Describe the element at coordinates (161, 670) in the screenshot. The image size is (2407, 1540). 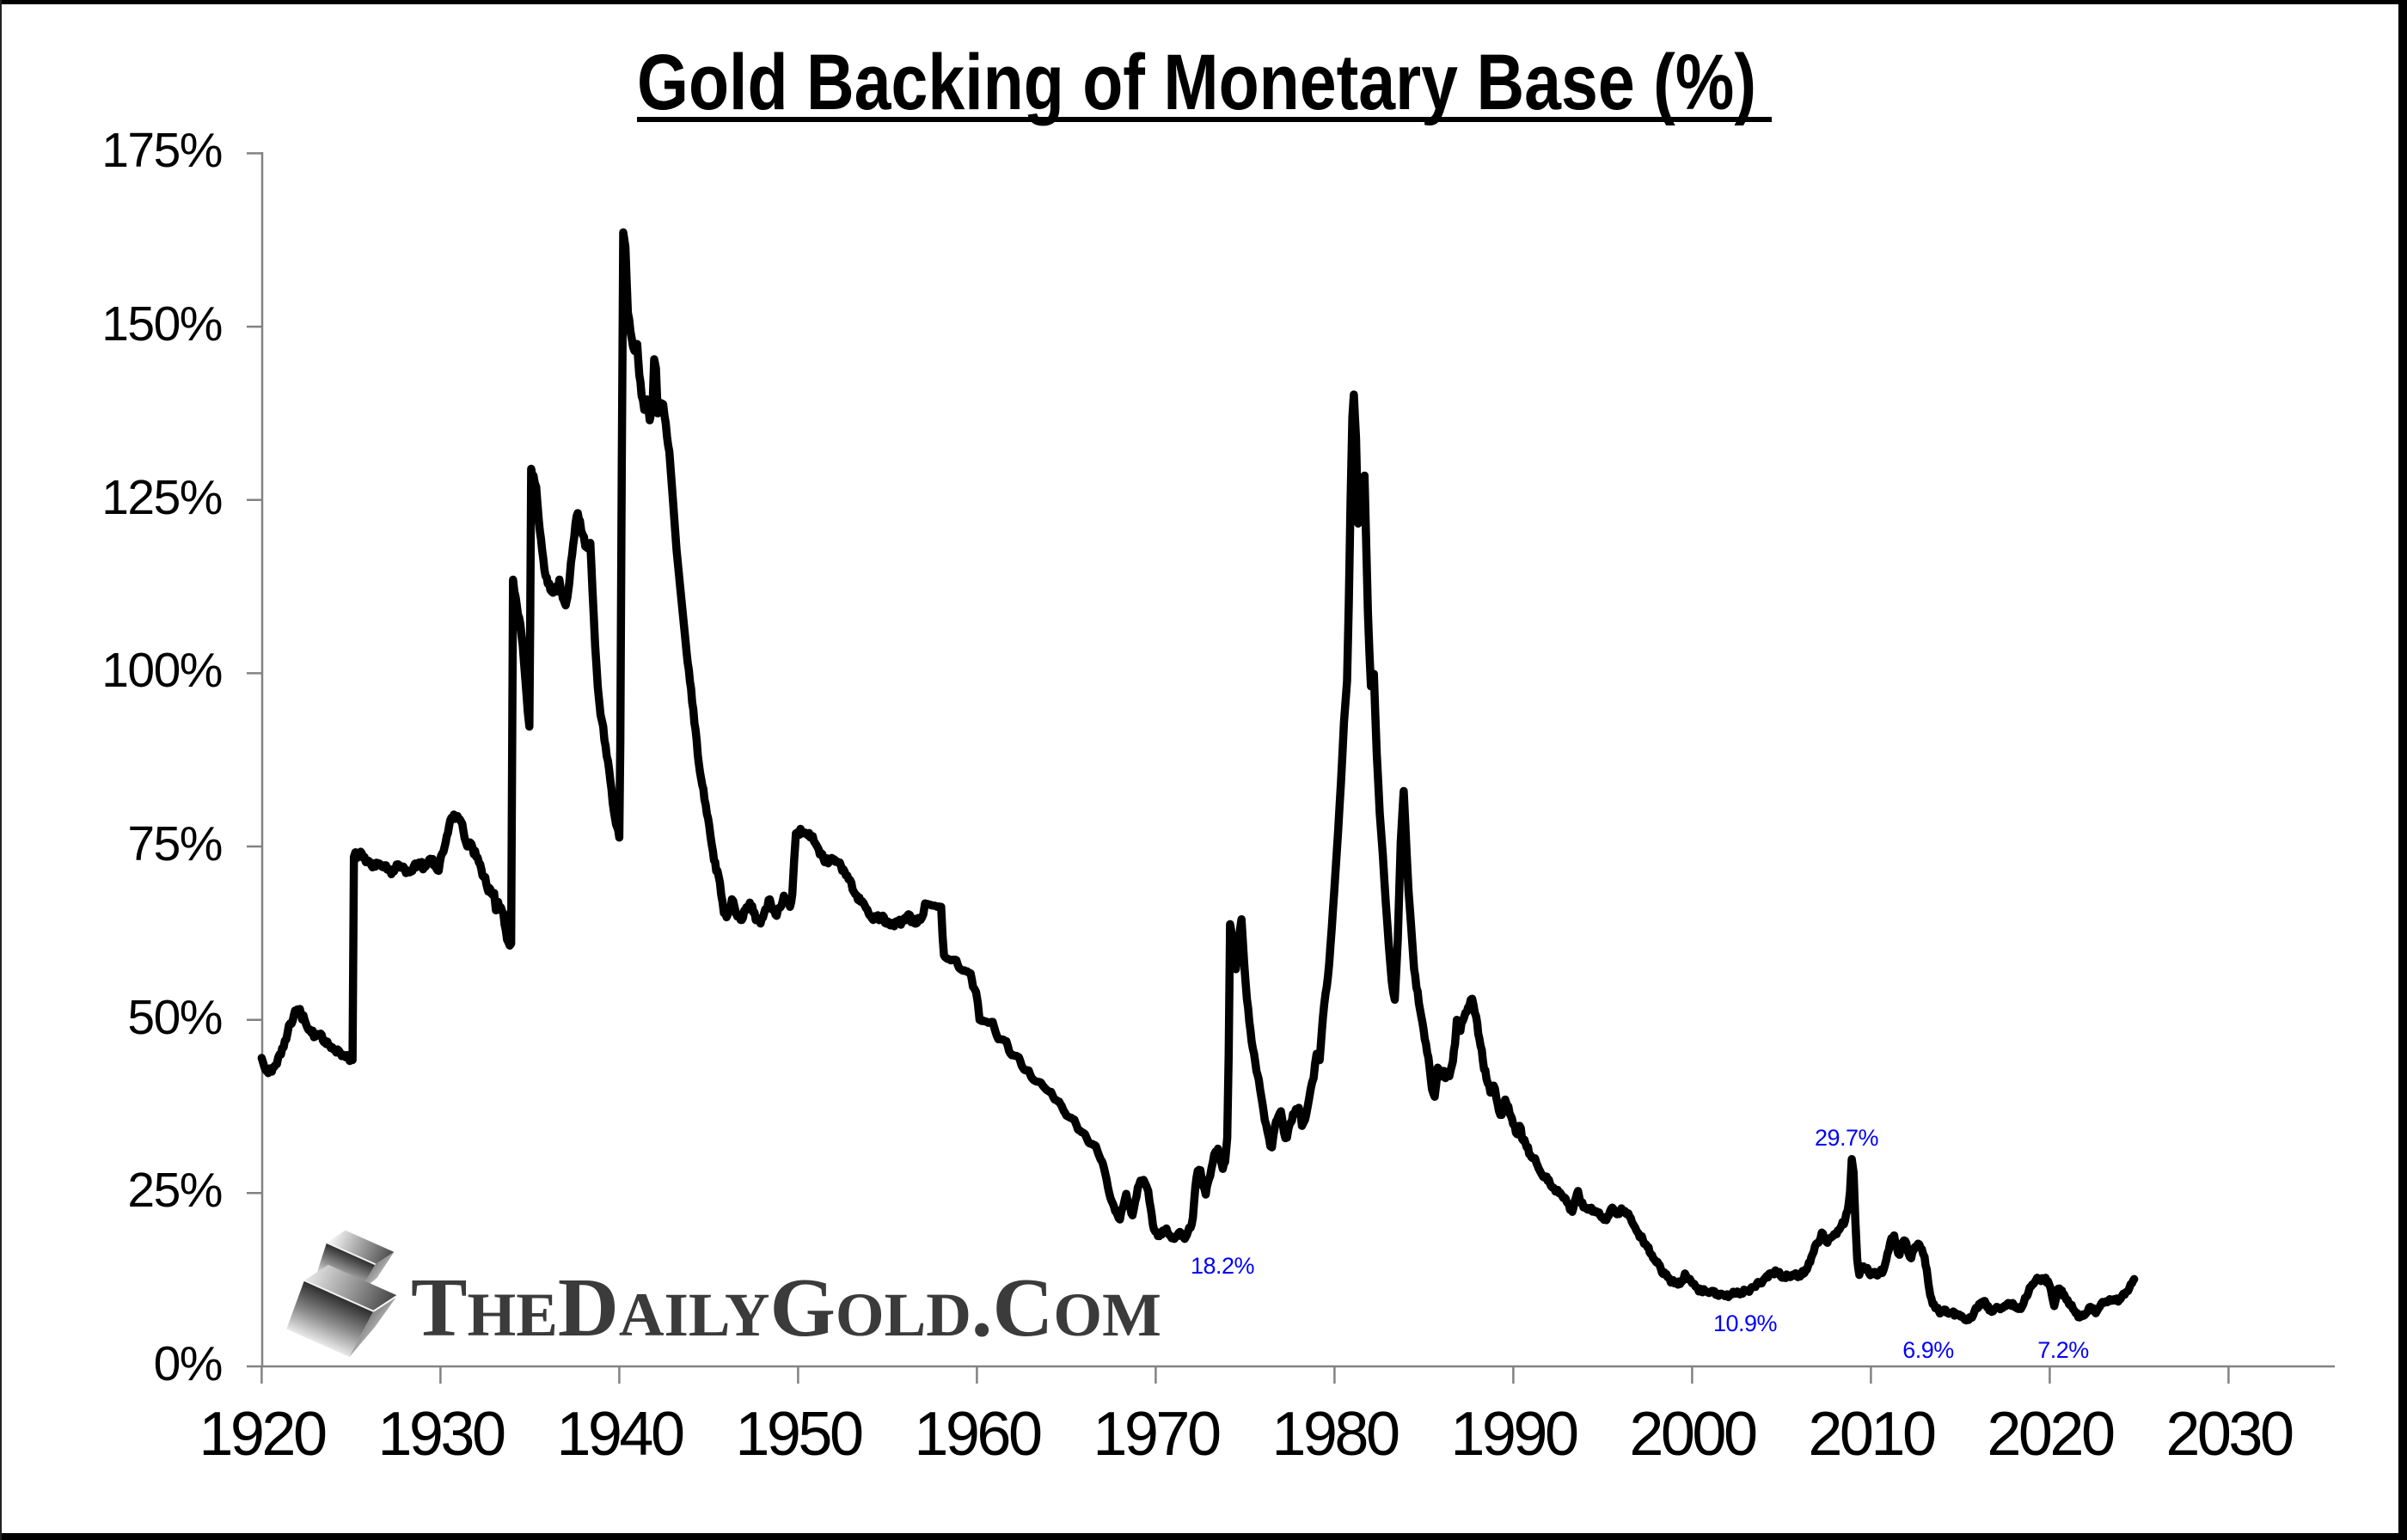
I see `svg-text: 100%` at that location.